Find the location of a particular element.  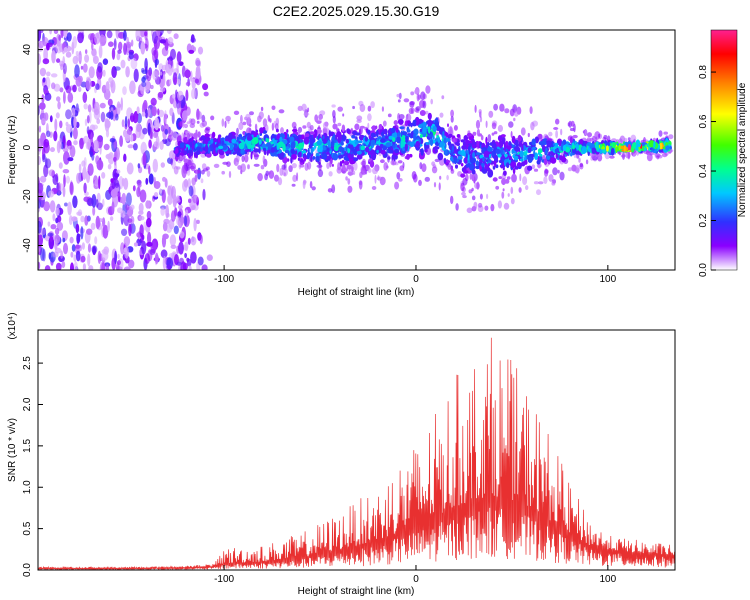

y-tick-label: 40 is located at coordinates (27, 50).